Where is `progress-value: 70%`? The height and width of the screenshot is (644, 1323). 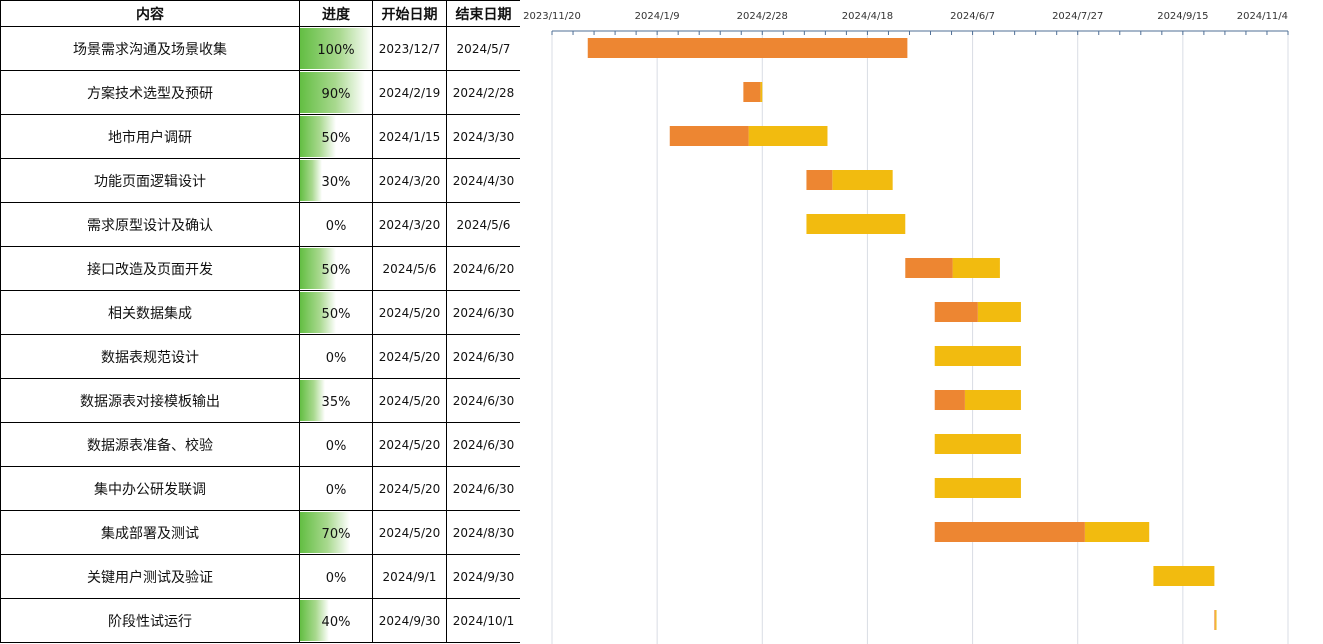
progress-value: 70% is located at coordinates (336, 534).